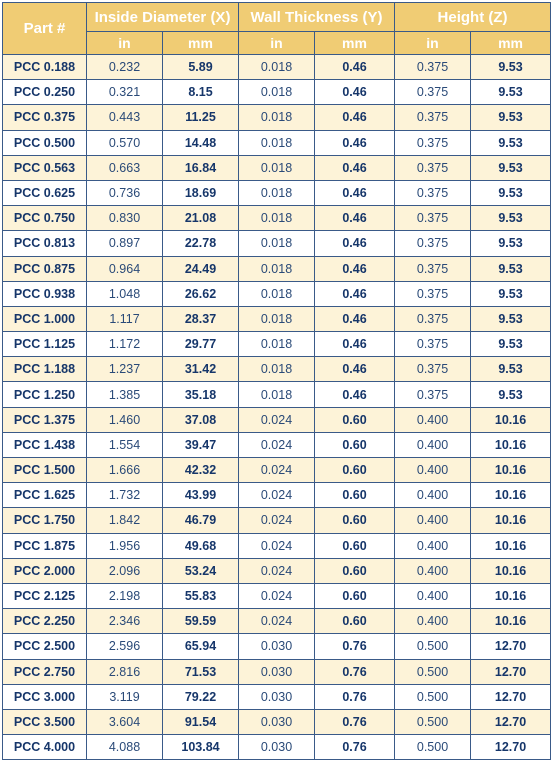 The image size is (552, 762). I want to click on id-mm-cell: 24.49, so click(200, 268).